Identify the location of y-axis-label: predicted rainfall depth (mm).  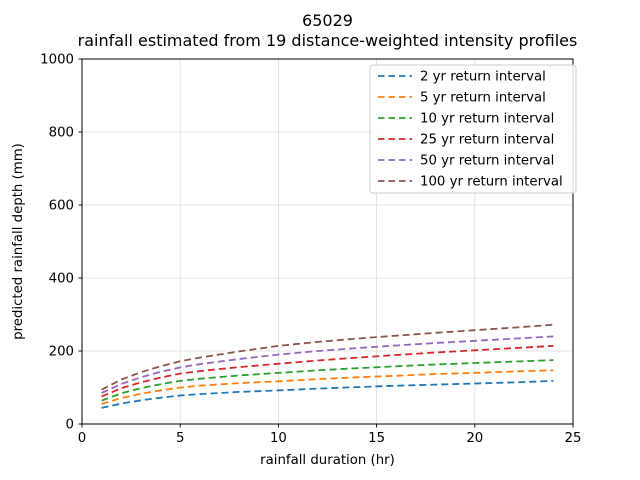
(18, 241).